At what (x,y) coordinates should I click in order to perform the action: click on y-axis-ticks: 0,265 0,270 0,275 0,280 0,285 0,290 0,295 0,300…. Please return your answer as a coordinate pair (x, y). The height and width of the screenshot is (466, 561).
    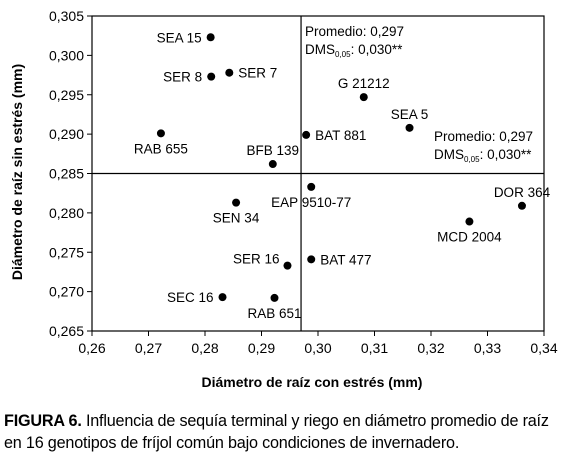
    Looking at the image, I should click on (70, 173).